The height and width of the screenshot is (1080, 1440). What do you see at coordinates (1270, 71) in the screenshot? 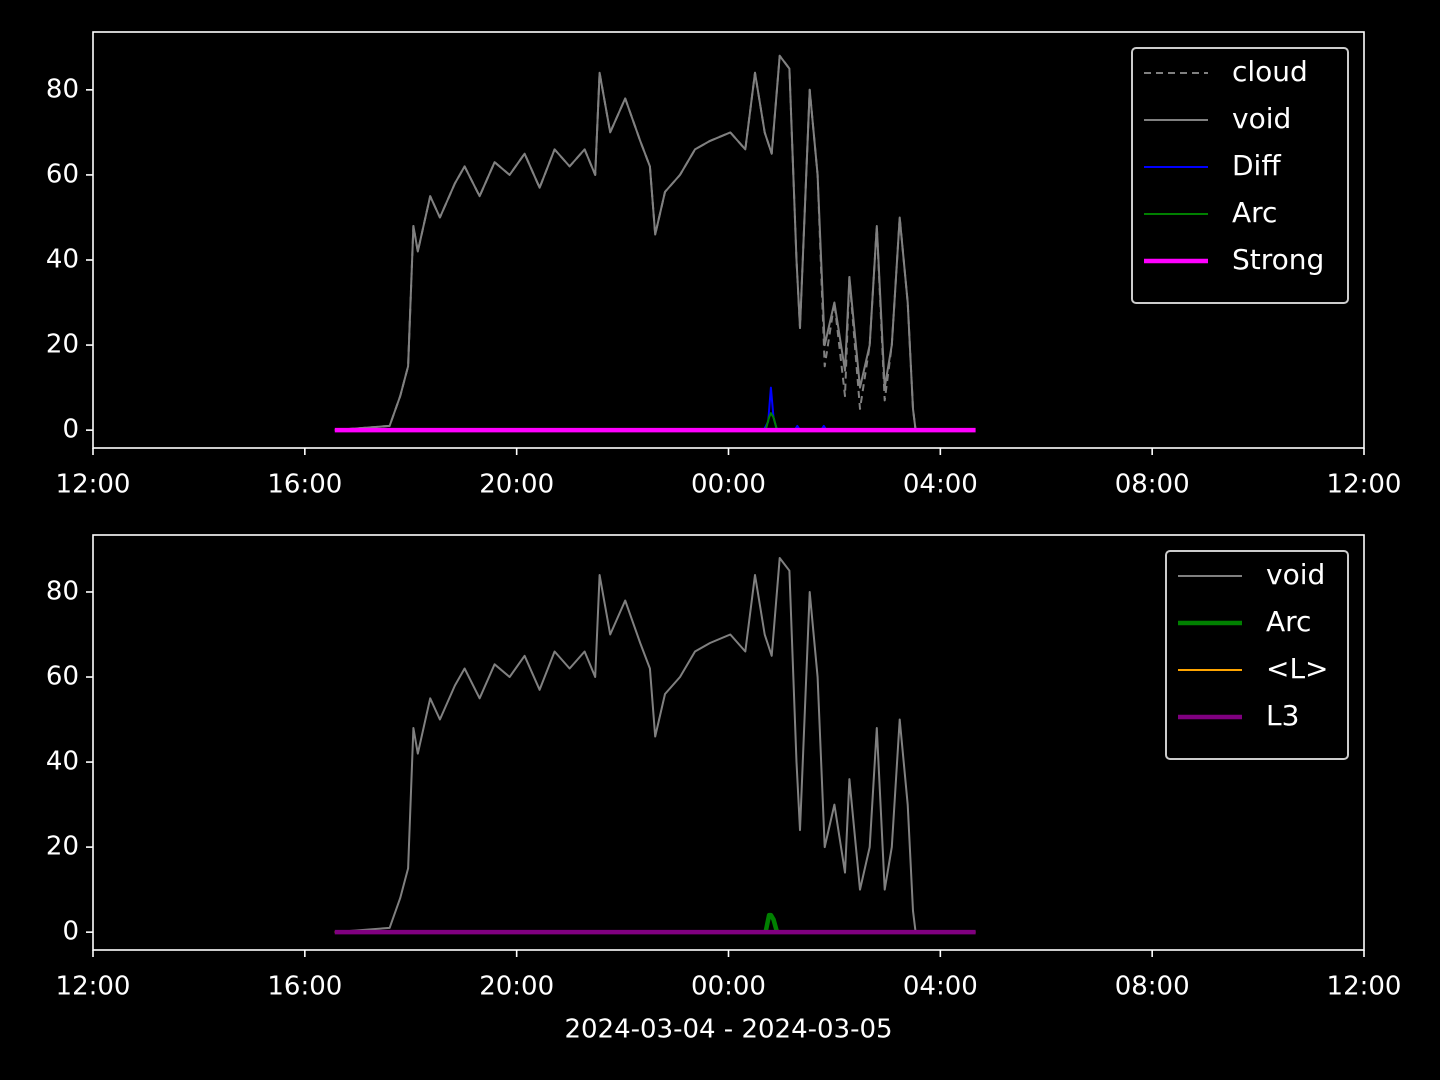
I see `legend-label: cloud` at bounding box center [1270, 71].